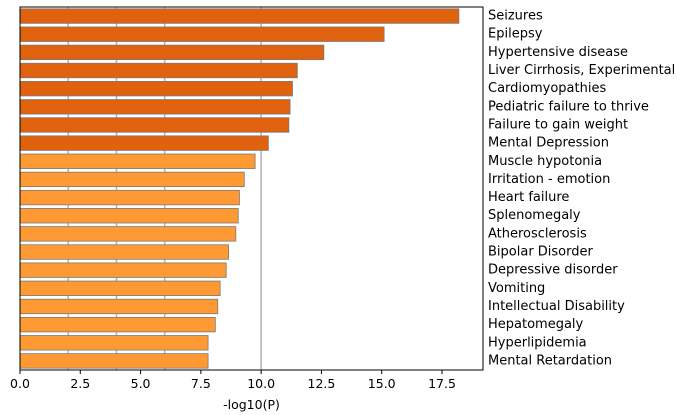  What do you see at coordinates (322, 383) in the screenshot?
I see `x-tick-label-5: 12.5` at bounding box center [322, 383].